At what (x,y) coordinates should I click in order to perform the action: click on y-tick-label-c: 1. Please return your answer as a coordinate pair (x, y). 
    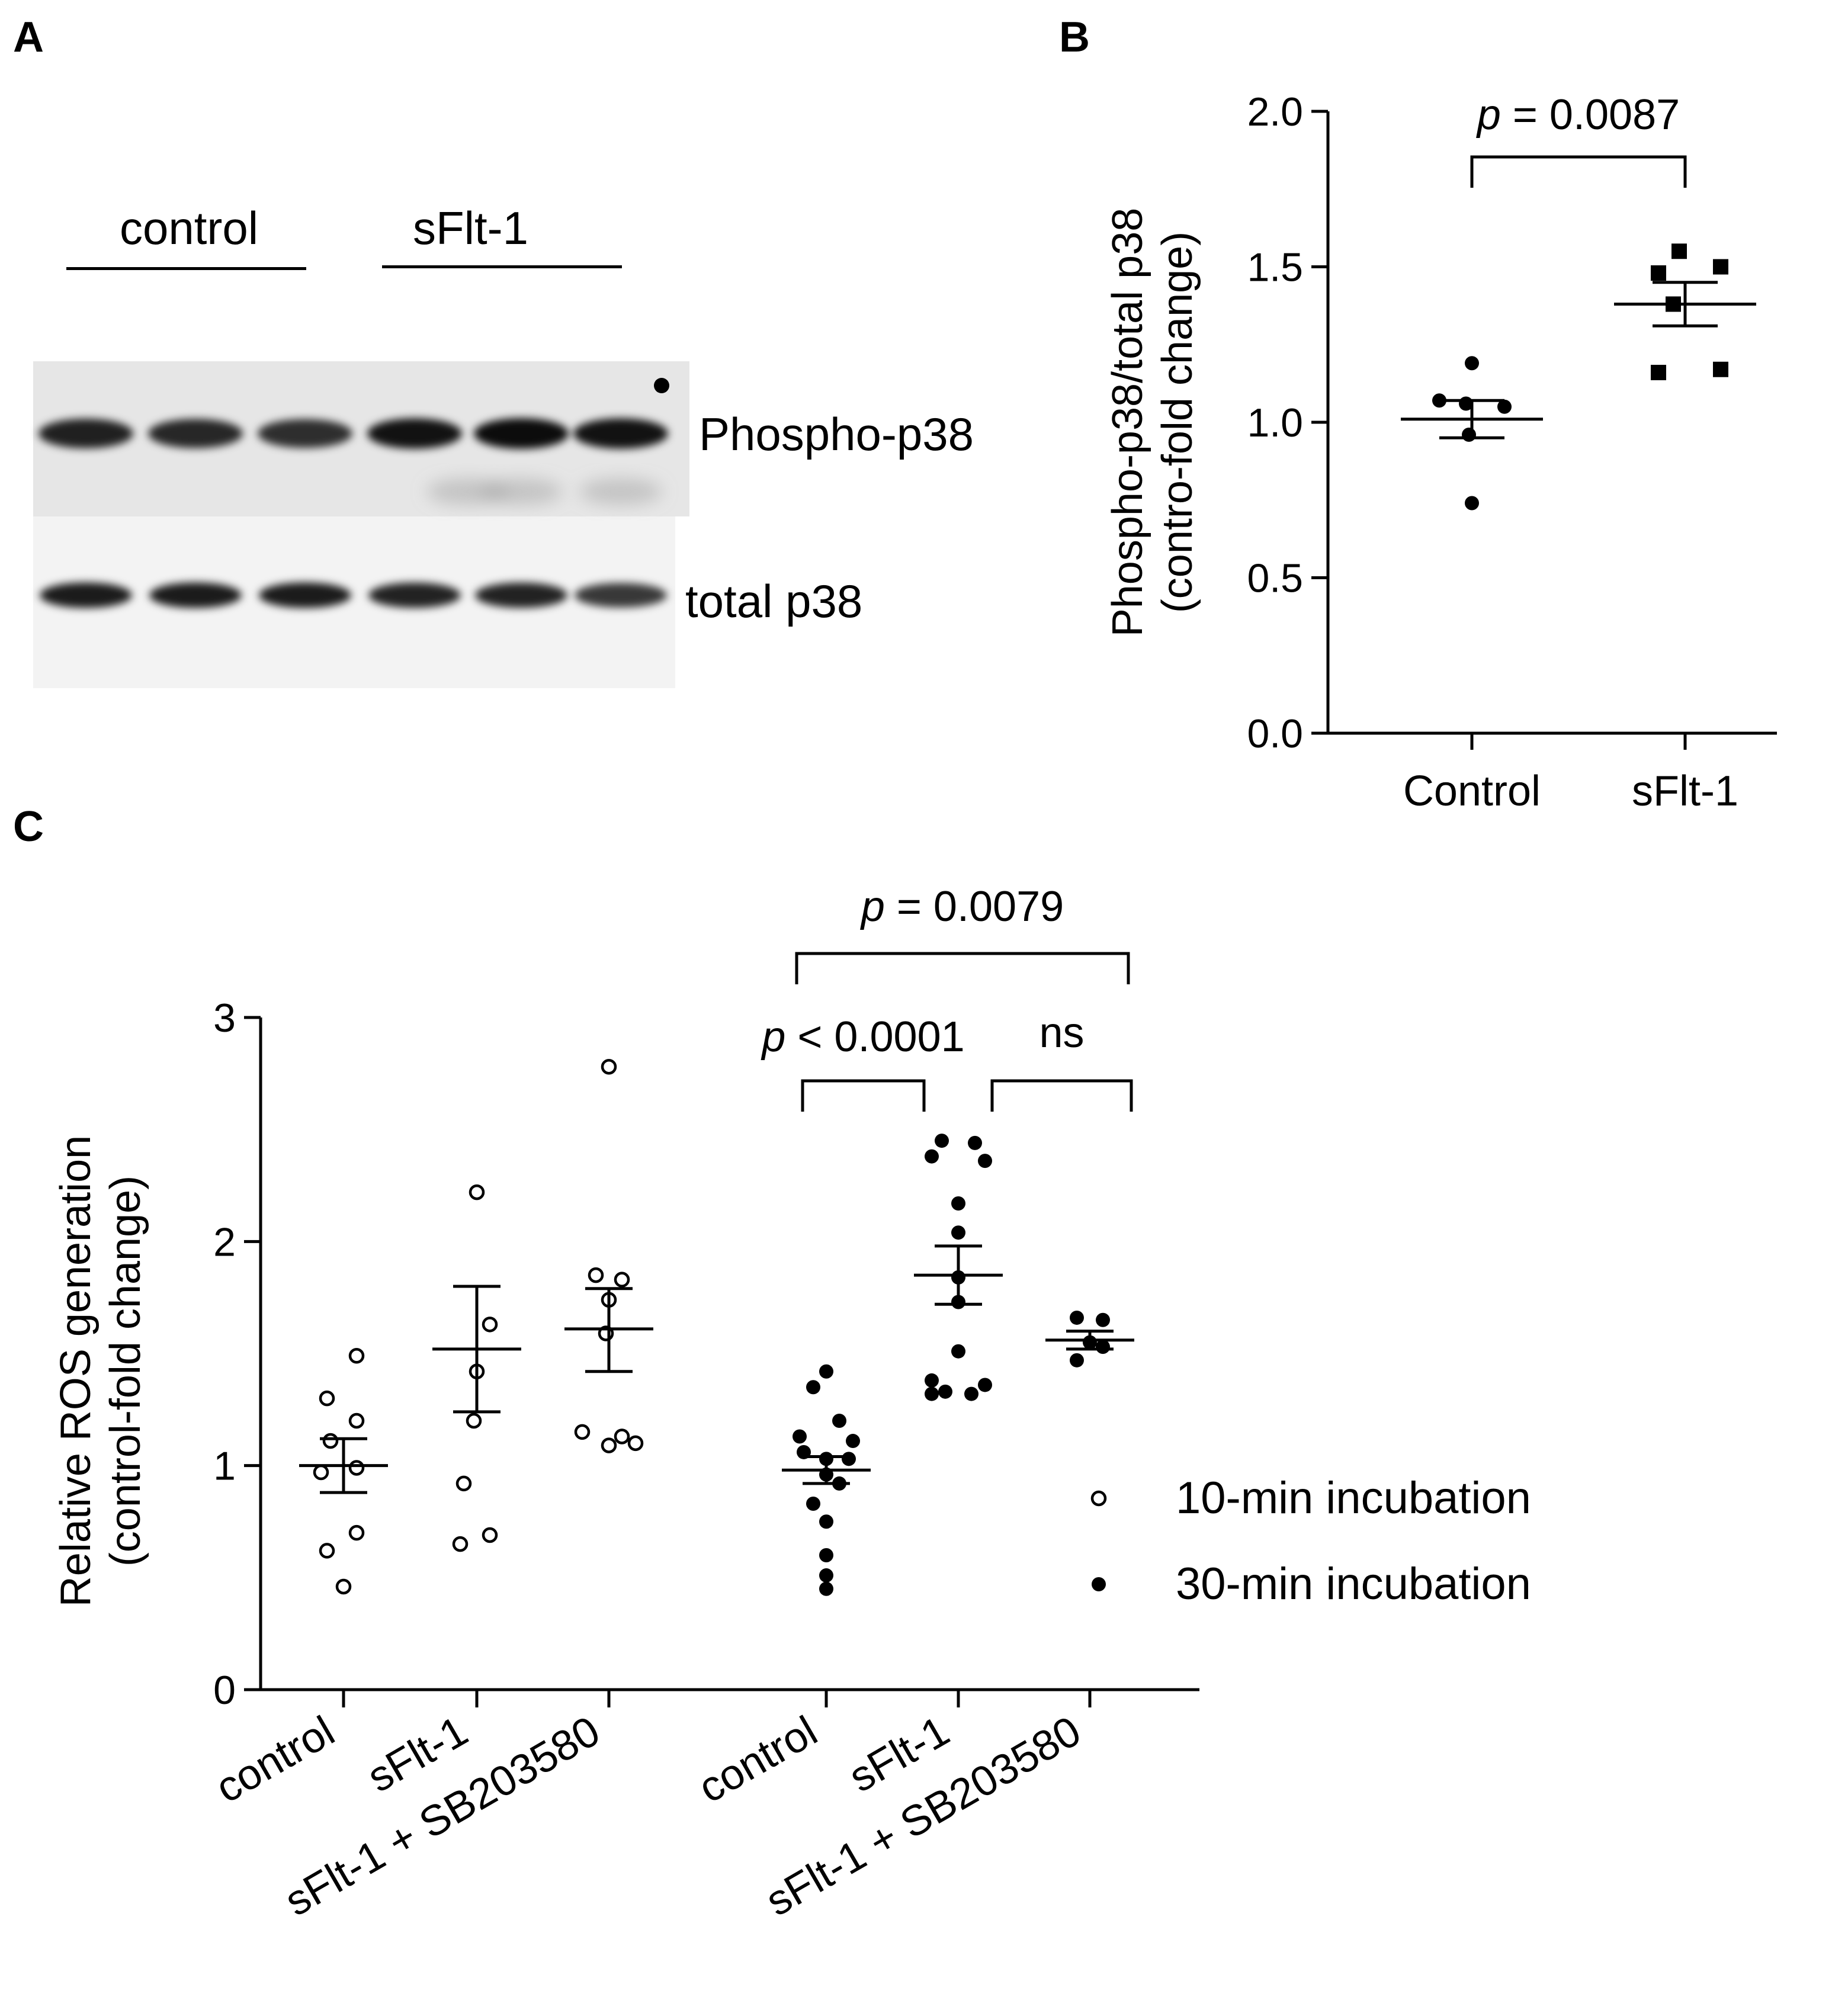
    Looking at the image, I should click on (224, 1466).